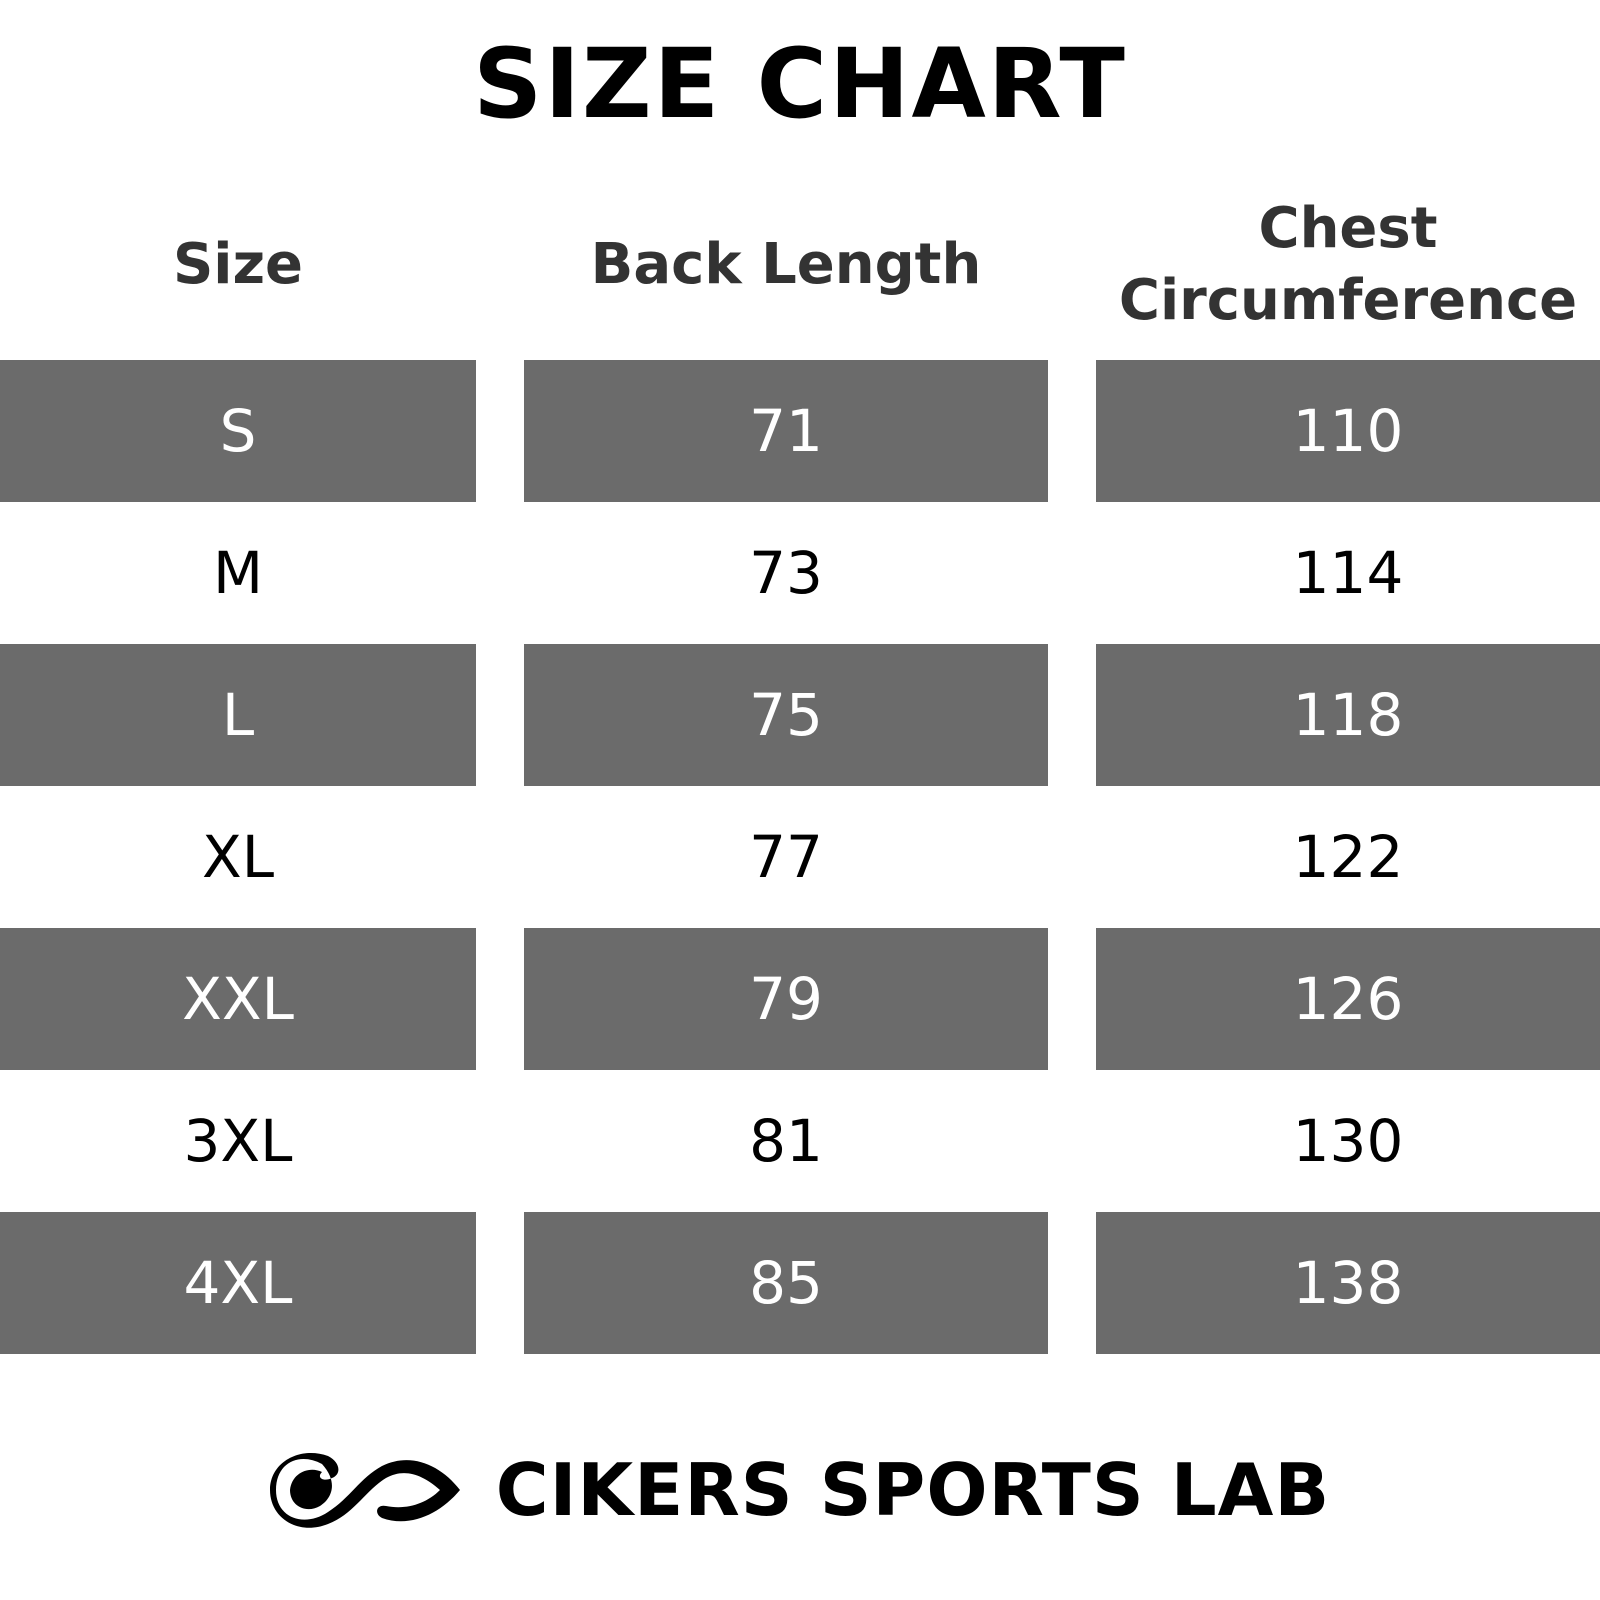  I want to click on table-cell: M, so click(238, 573).